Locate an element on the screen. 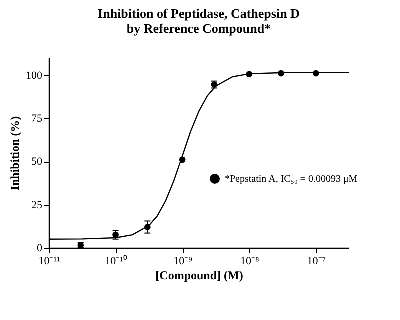  text: by Reference Compound* is located at coordinates (199, 28).